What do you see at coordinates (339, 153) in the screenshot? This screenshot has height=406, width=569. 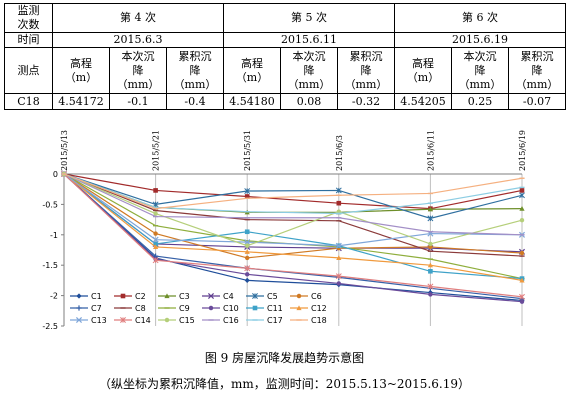 I see `x-tick-label: 2015/6/3` at bounding box center [339, 153].